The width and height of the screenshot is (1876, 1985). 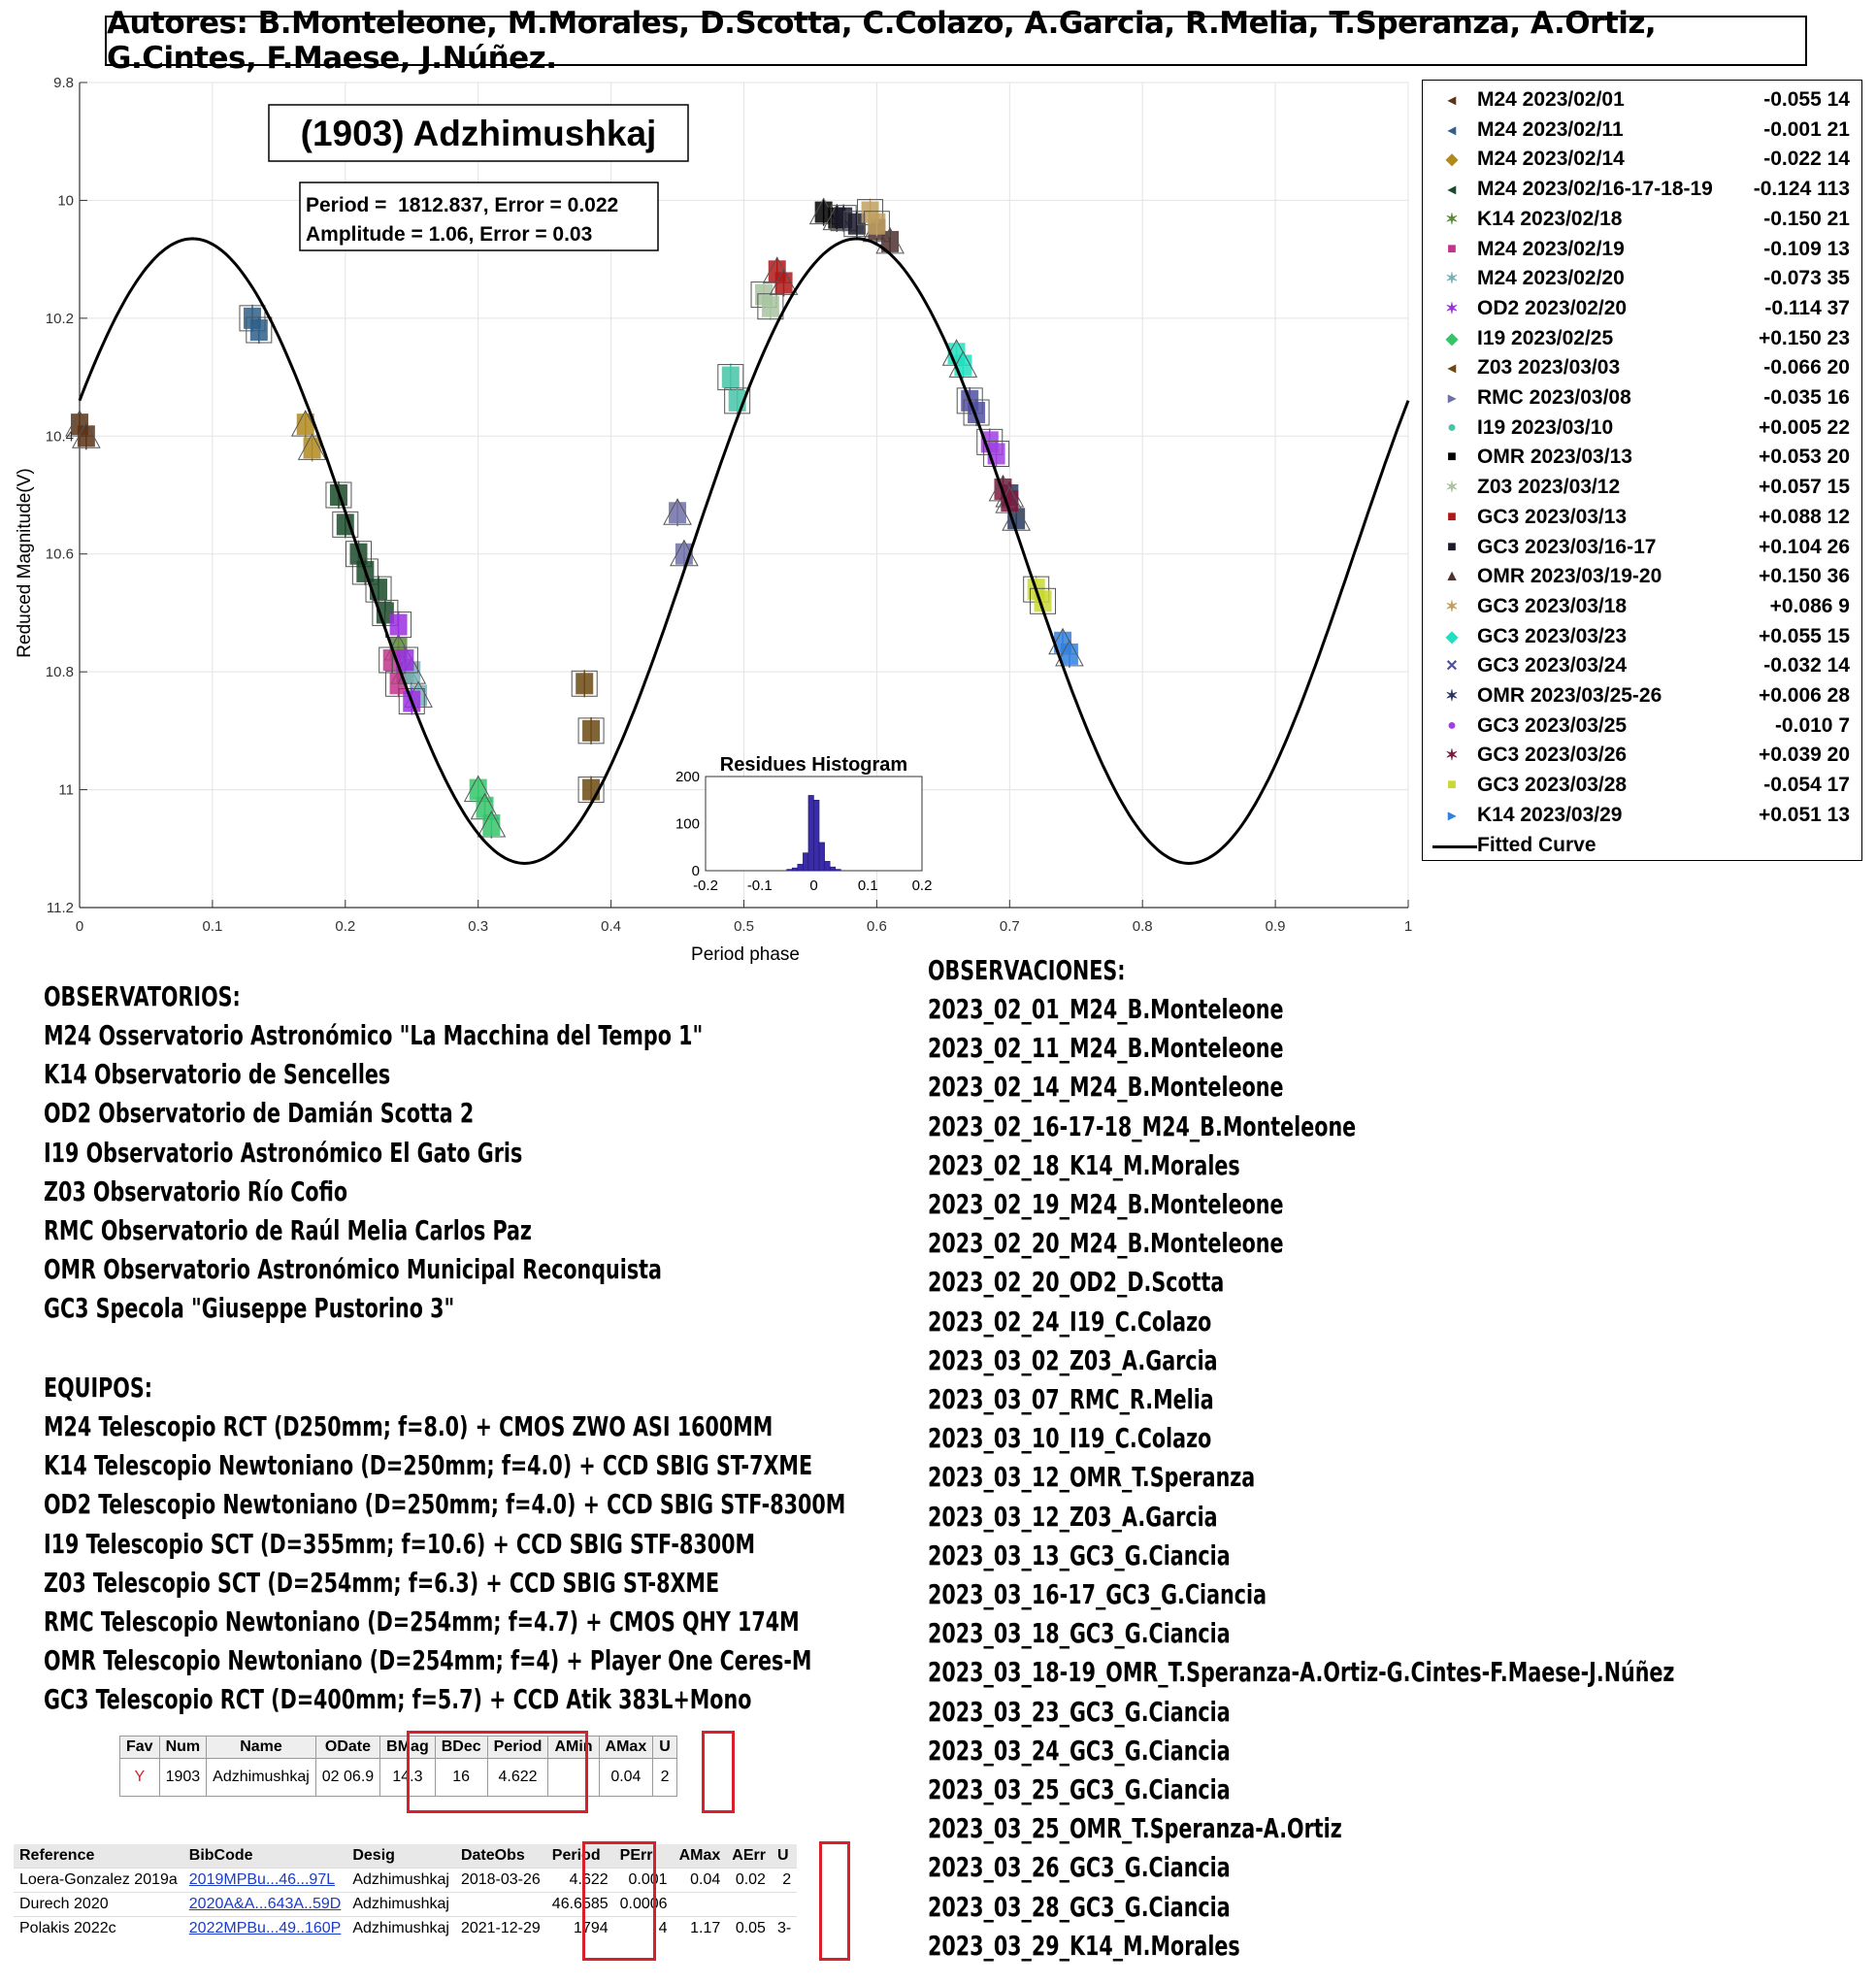 I want to click on legend-offset-count: +0.150 23, so click(x=1804, y=338).